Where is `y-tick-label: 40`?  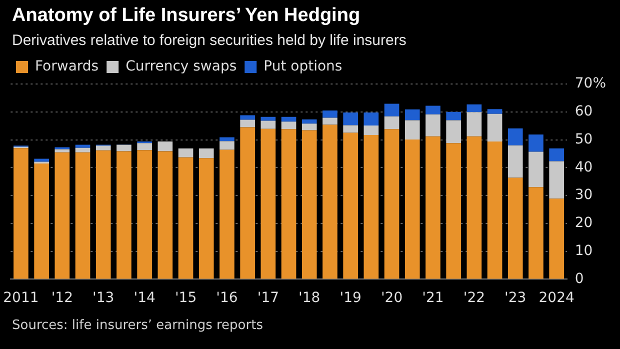
y-tick-label: 40 is located at coordinates (583, 167).